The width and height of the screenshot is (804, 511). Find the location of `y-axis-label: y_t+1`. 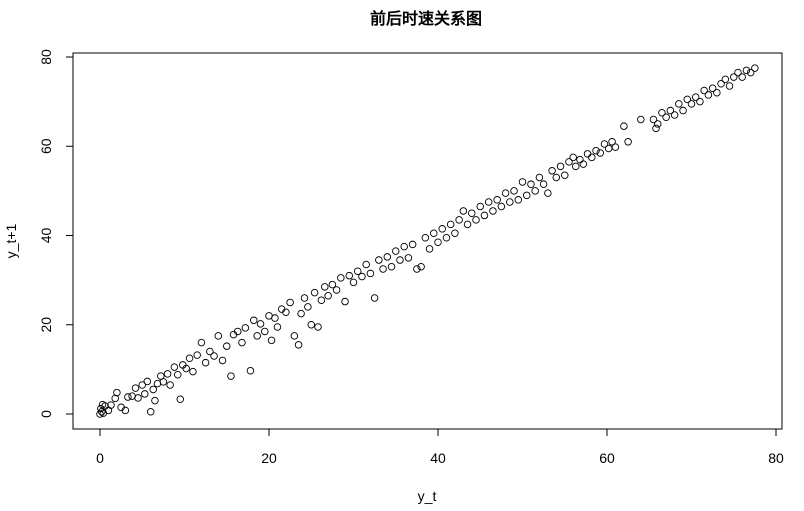

y-axis-label: y_t+1 is located at coordinates (11, 240).